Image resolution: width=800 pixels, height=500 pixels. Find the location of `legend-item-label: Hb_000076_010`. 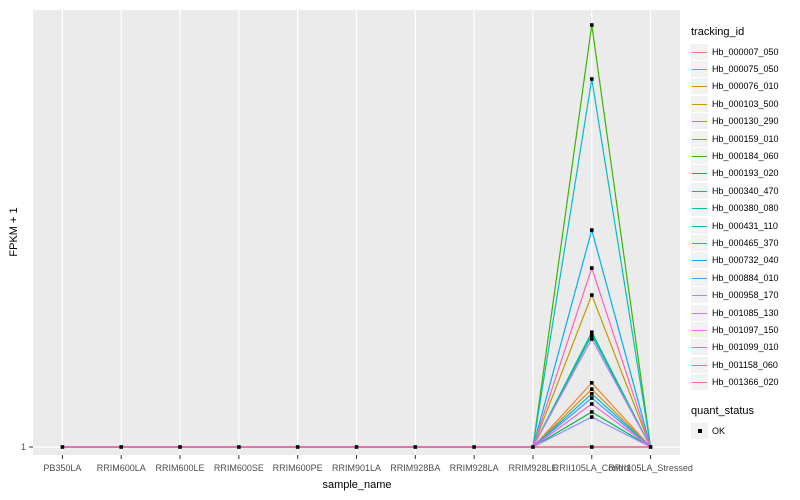

legend-item-label: Hb_000076_010 is located at coordinates (745, 86).